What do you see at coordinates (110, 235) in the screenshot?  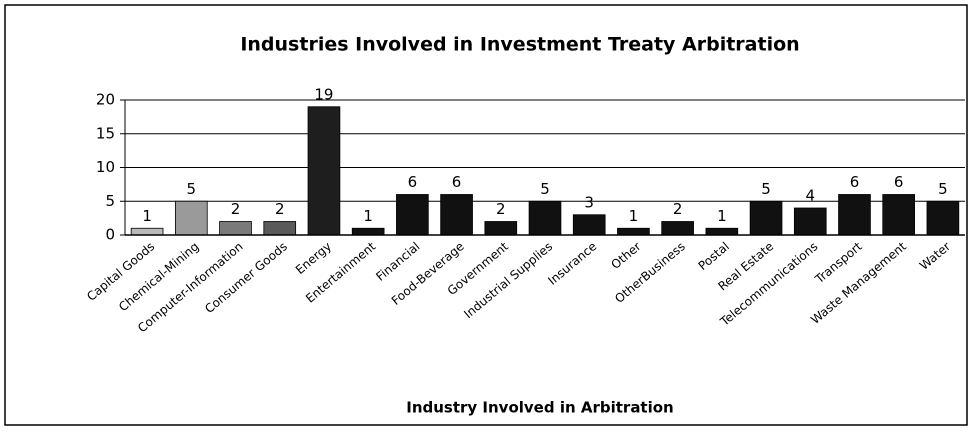 I see `y-tick-label: 0` at bounding box center [110, 235].